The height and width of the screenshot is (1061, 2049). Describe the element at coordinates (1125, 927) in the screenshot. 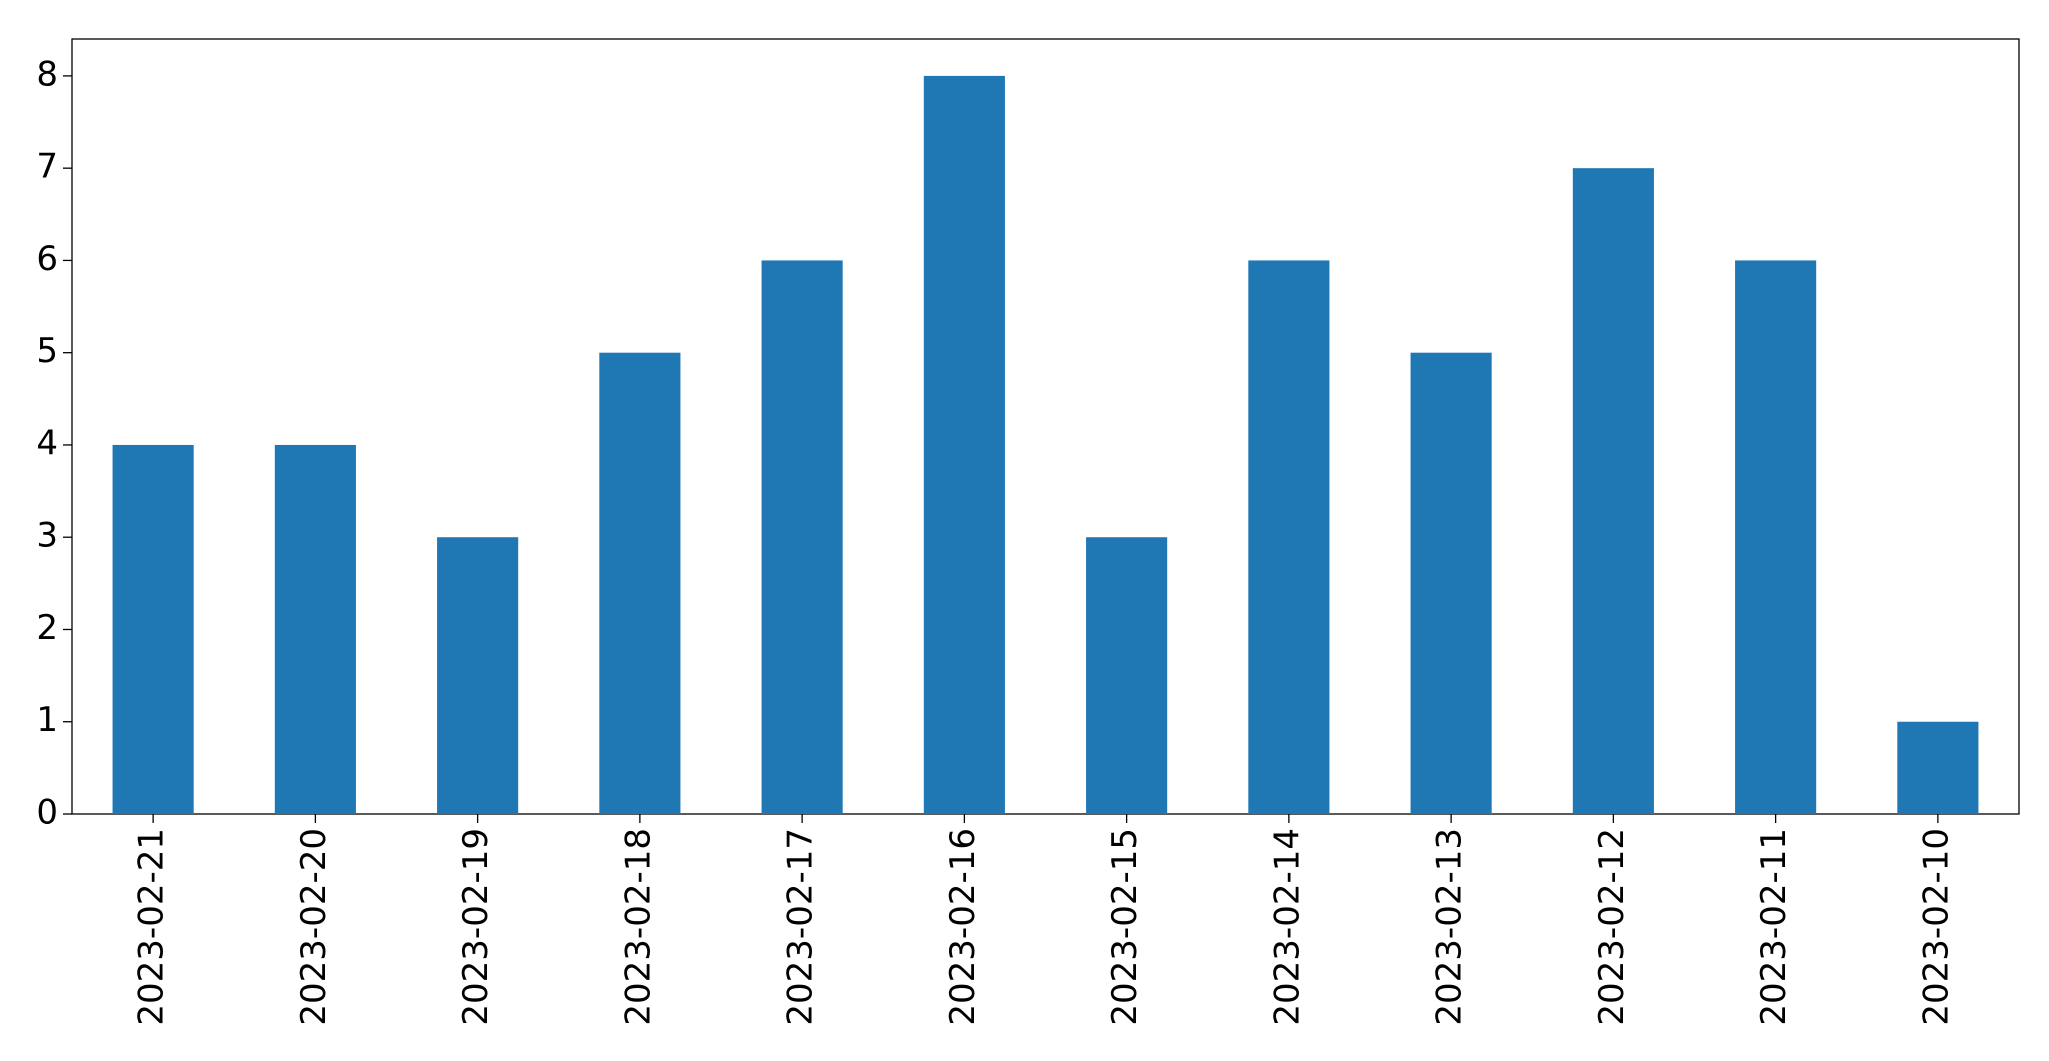

I see `x-tick-label: 2023-02-15` at that location.